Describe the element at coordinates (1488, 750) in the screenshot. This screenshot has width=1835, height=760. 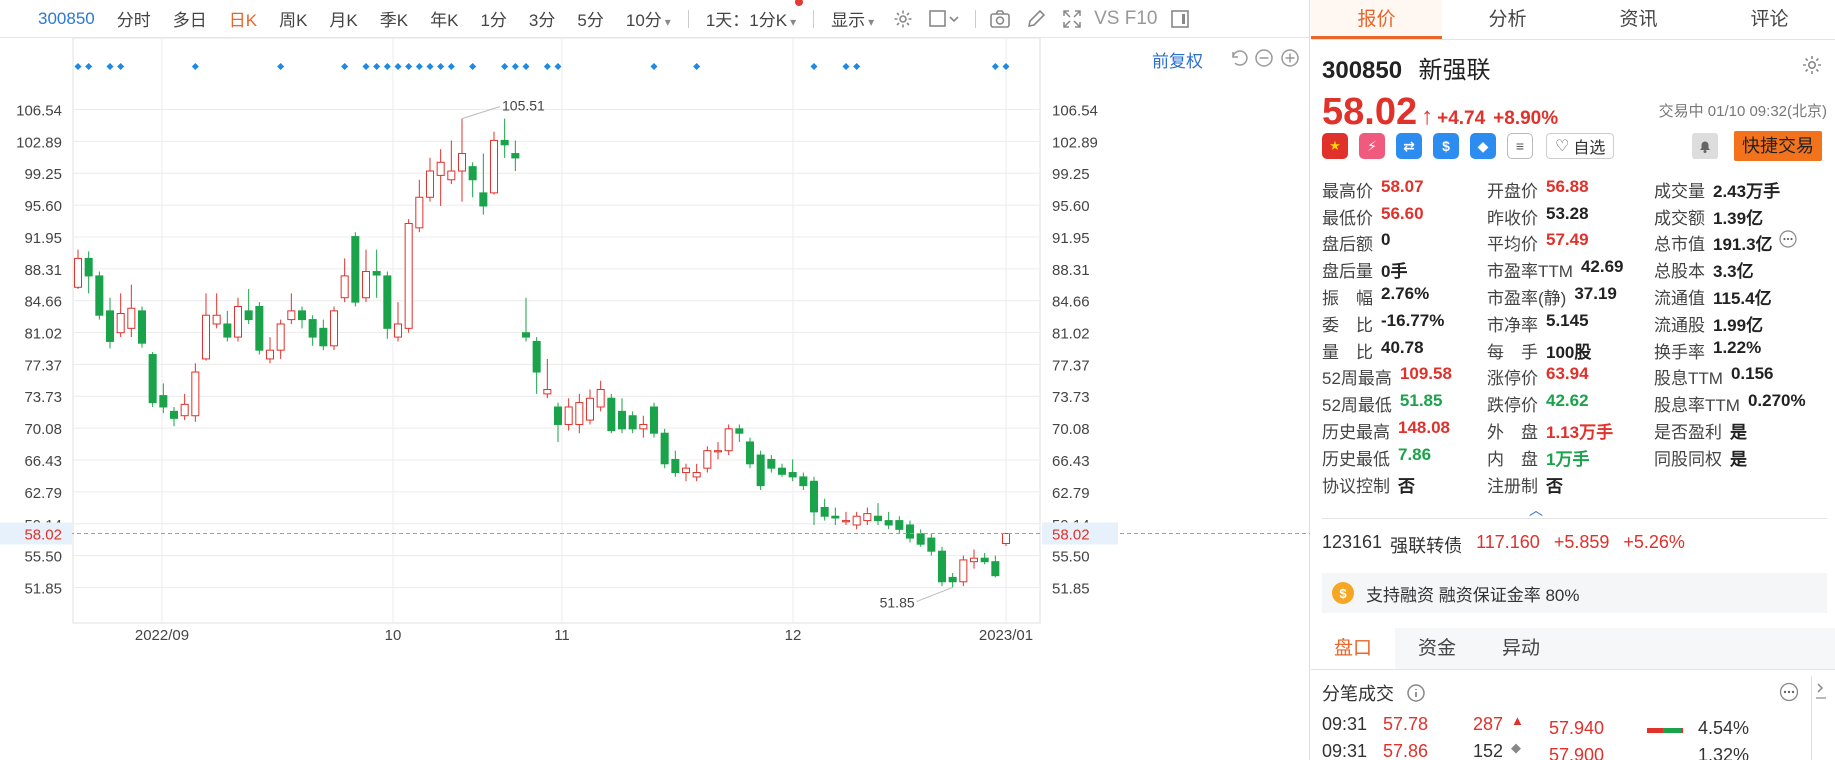
I see `tick-volume: 152` at that location.